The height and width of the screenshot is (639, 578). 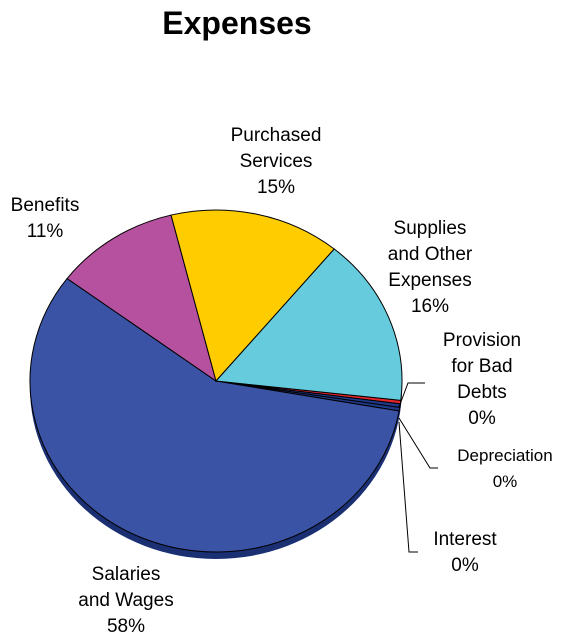 I want to click on label-purchased-value: 15%, so click(x=276, y=187).